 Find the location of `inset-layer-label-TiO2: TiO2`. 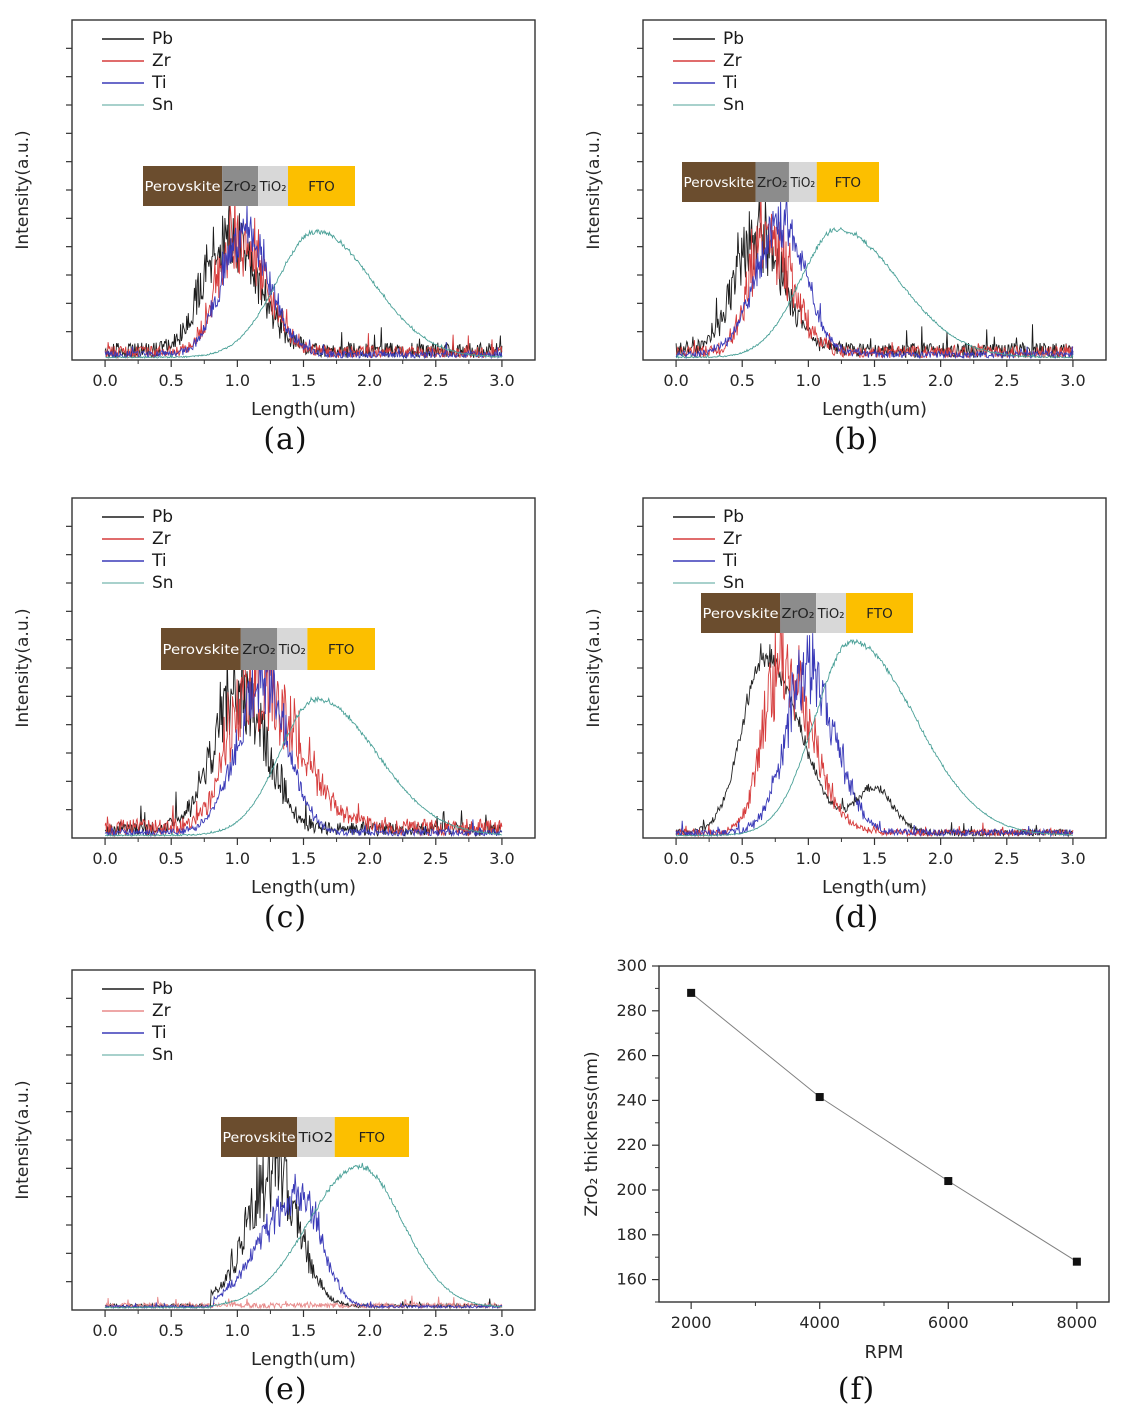

inset-layer-label-TiO2: TiO2 is located at coordinates (316, 1138).